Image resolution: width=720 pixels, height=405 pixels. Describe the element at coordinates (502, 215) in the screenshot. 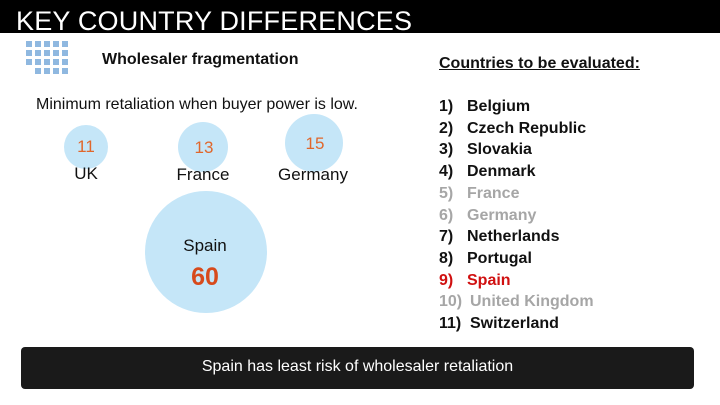

I see `list-item-name: Germany` at that location.